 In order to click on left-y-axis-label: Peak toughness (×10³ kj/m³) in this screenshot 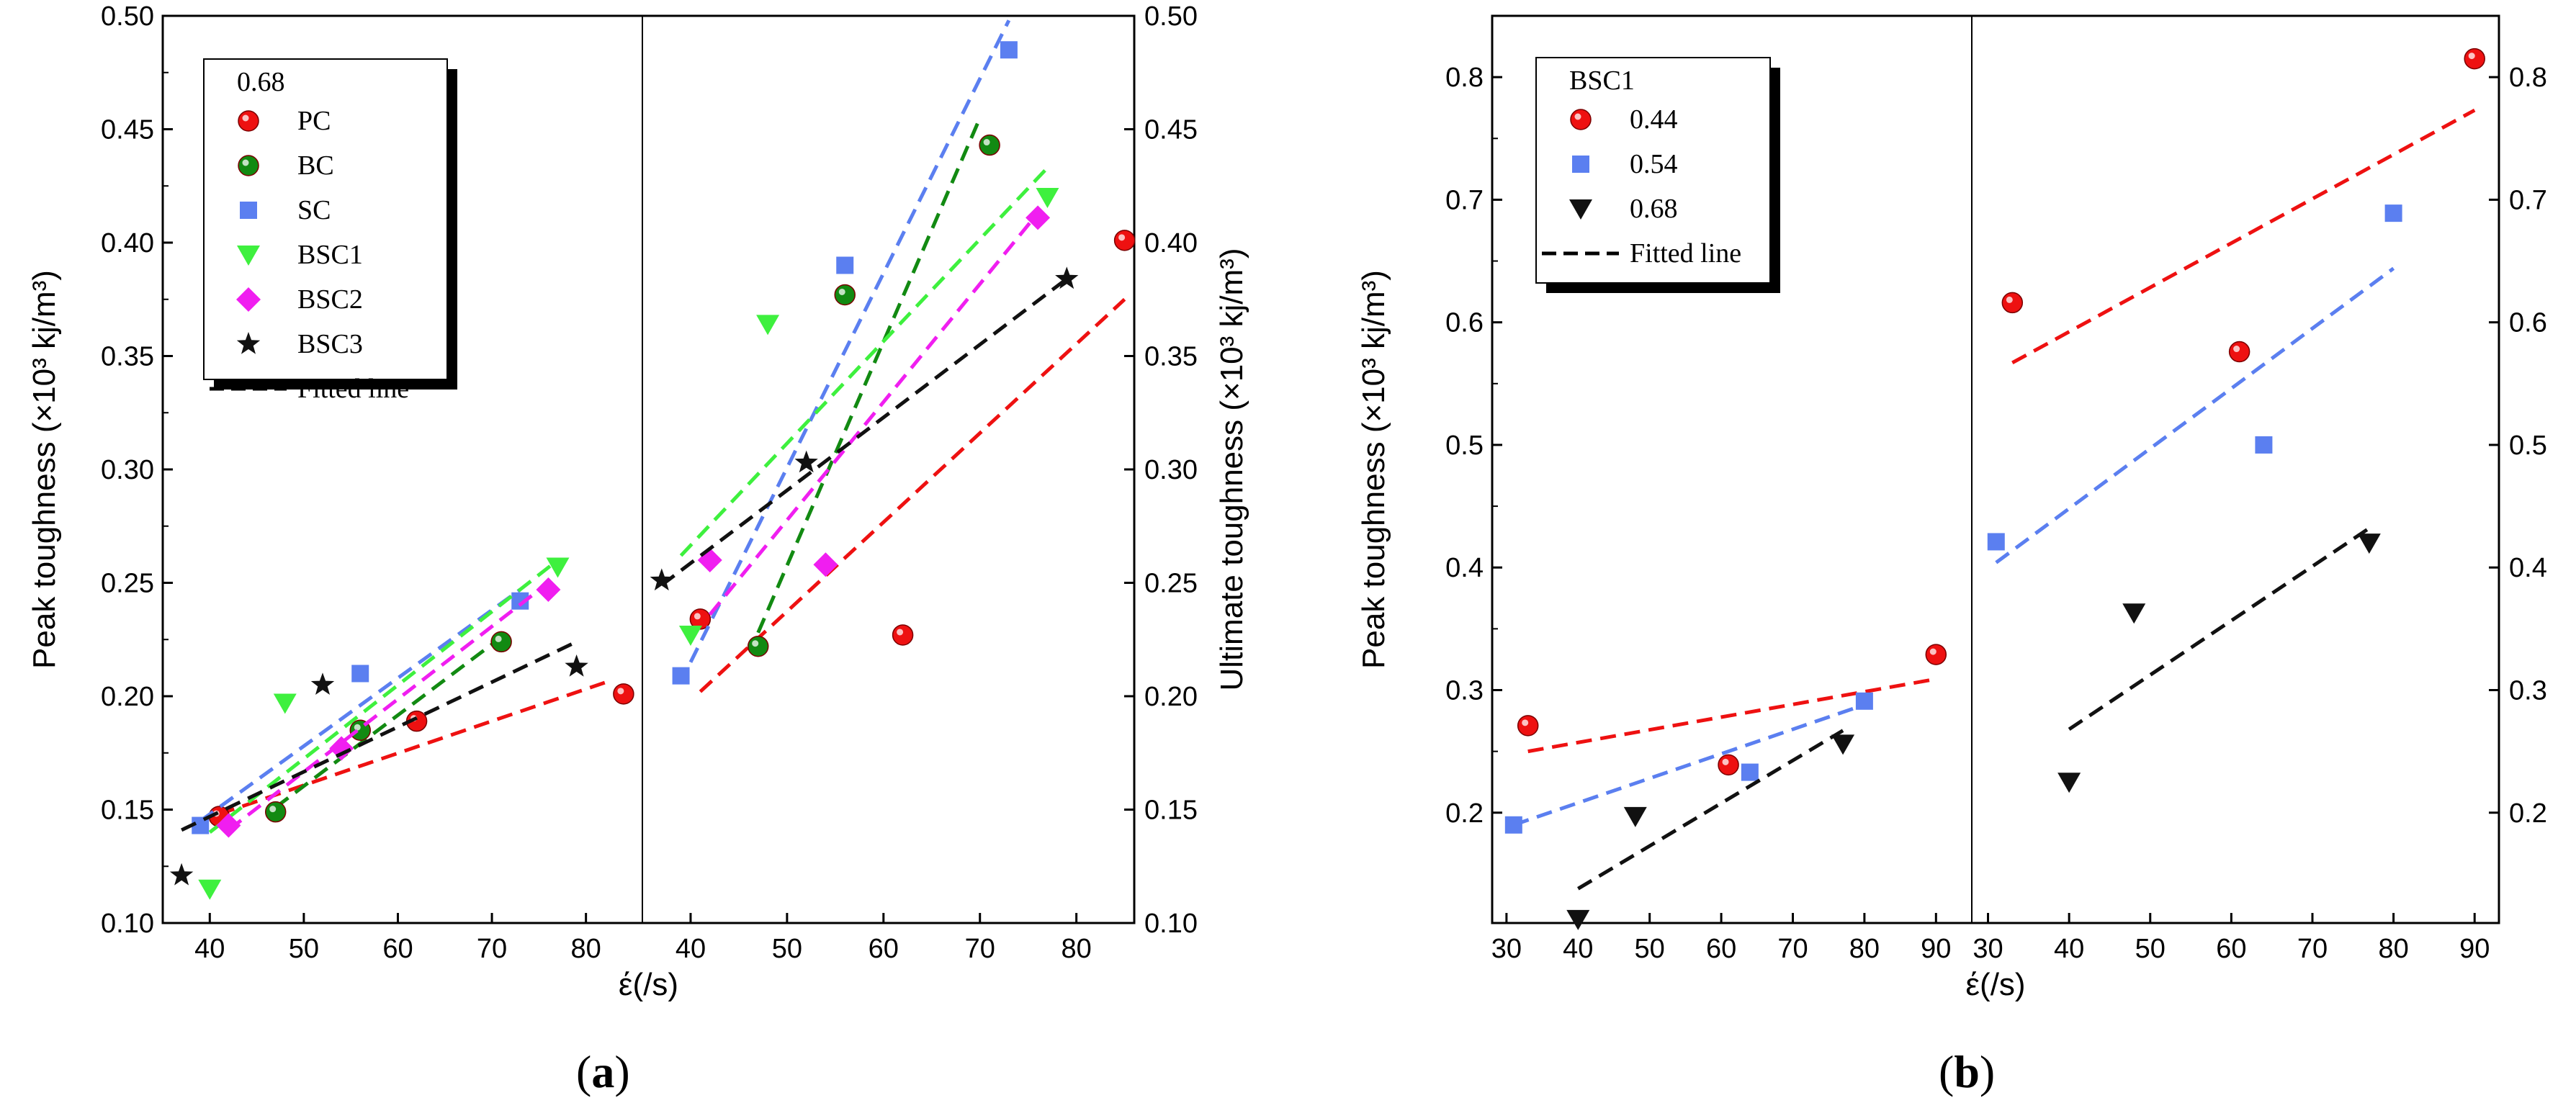, I will do `click(44, 470)`.